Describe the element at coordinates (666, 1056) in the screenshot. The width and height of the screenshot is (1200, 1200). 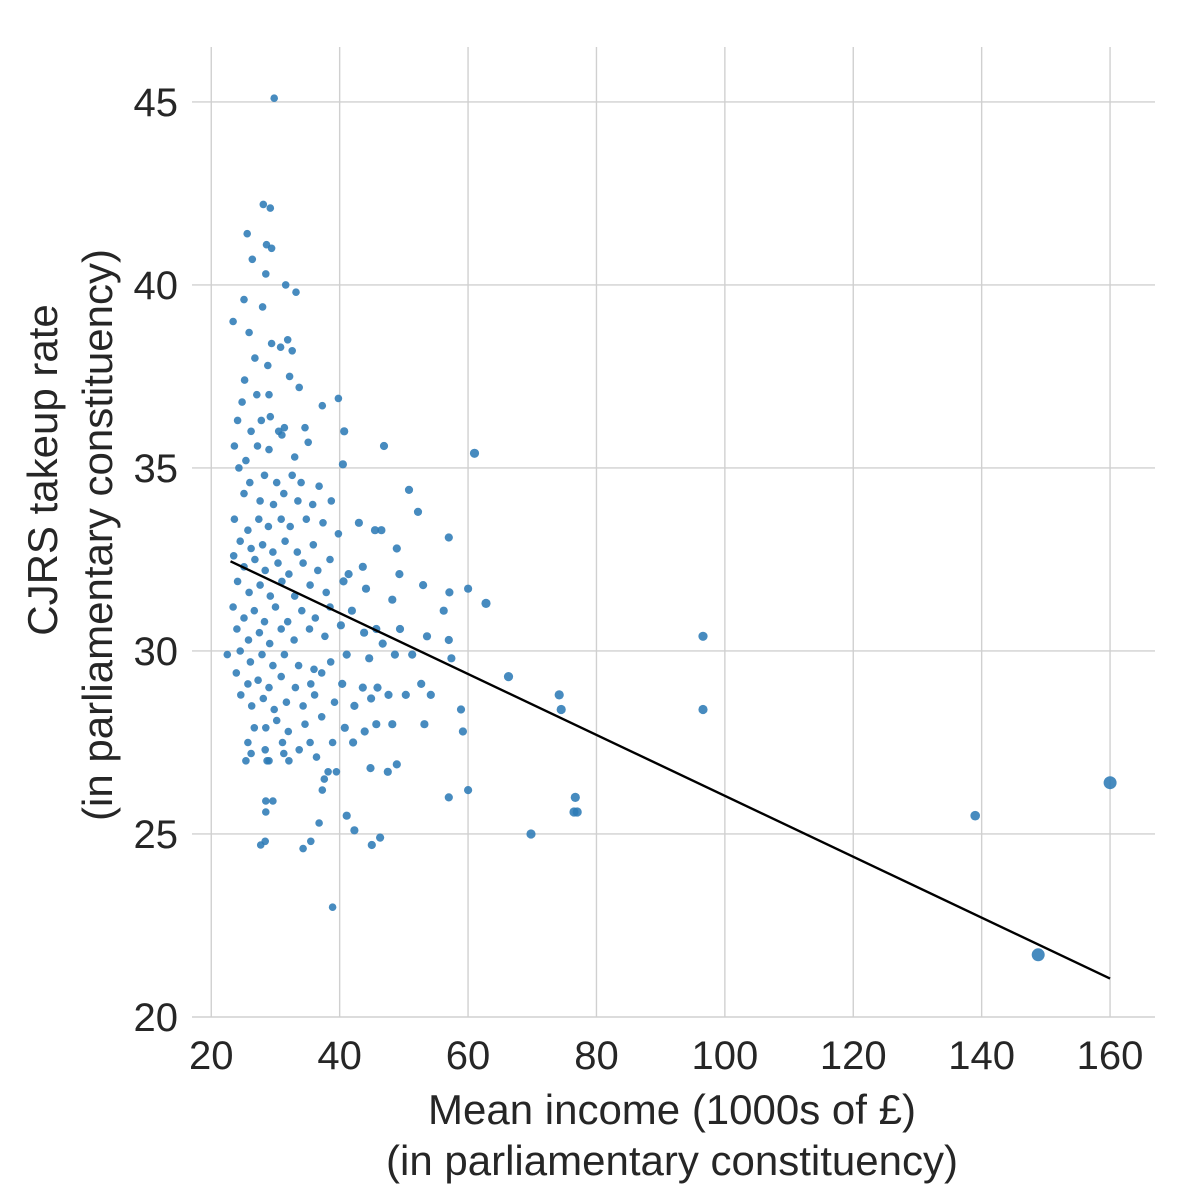
I see `x-tick-labels: 20 40 60 80 100 120 140 160` at that location.